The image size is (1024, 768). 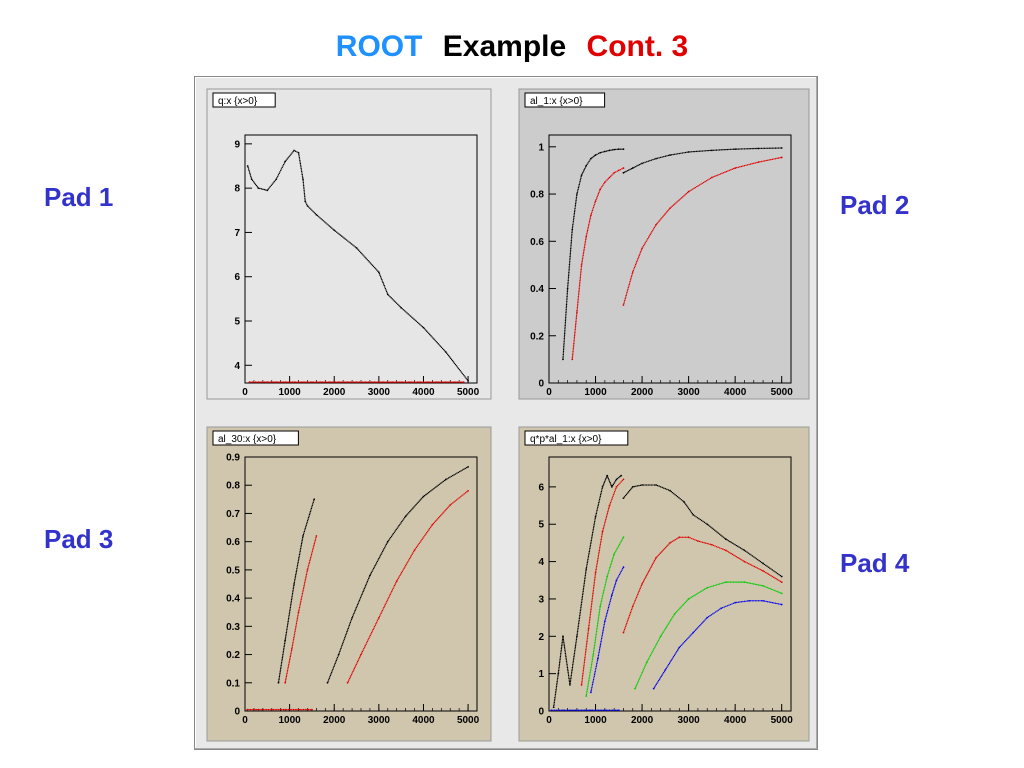 I want to click on pad-4-series-8-point, so click(x=665, y=670).